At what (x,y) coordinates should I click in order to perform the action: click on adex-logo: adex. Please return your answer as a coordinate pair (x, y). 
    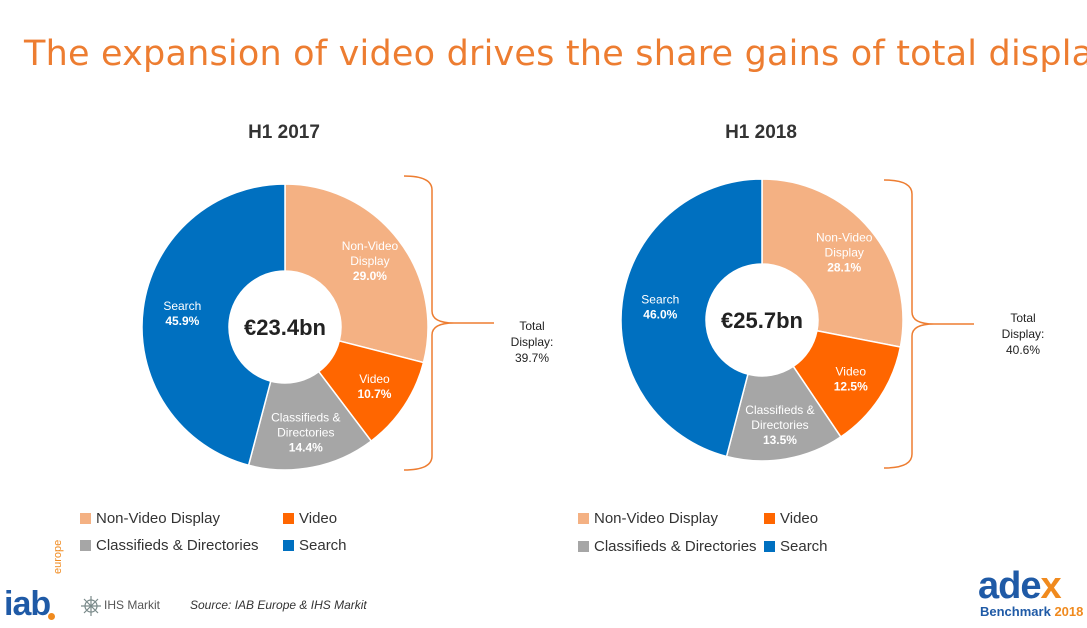
    Looking at the image, I should click on (1020, 586).